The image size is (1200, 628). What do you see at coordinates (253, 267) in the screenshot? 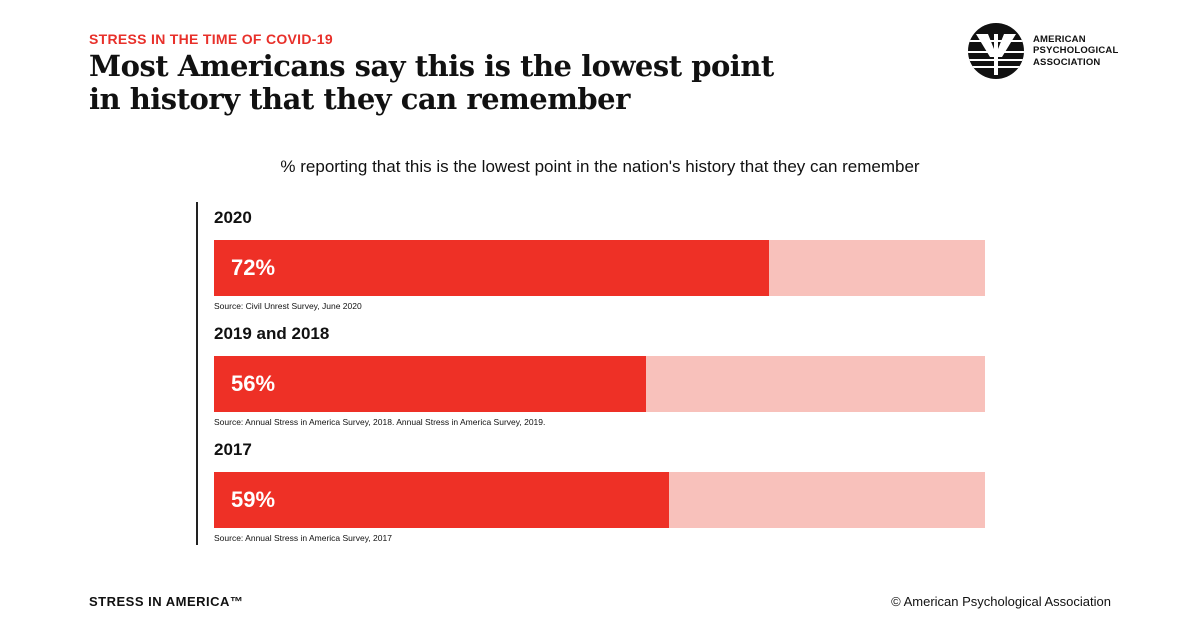
I see `data-label: 72%` at bounding box center [253, 267].